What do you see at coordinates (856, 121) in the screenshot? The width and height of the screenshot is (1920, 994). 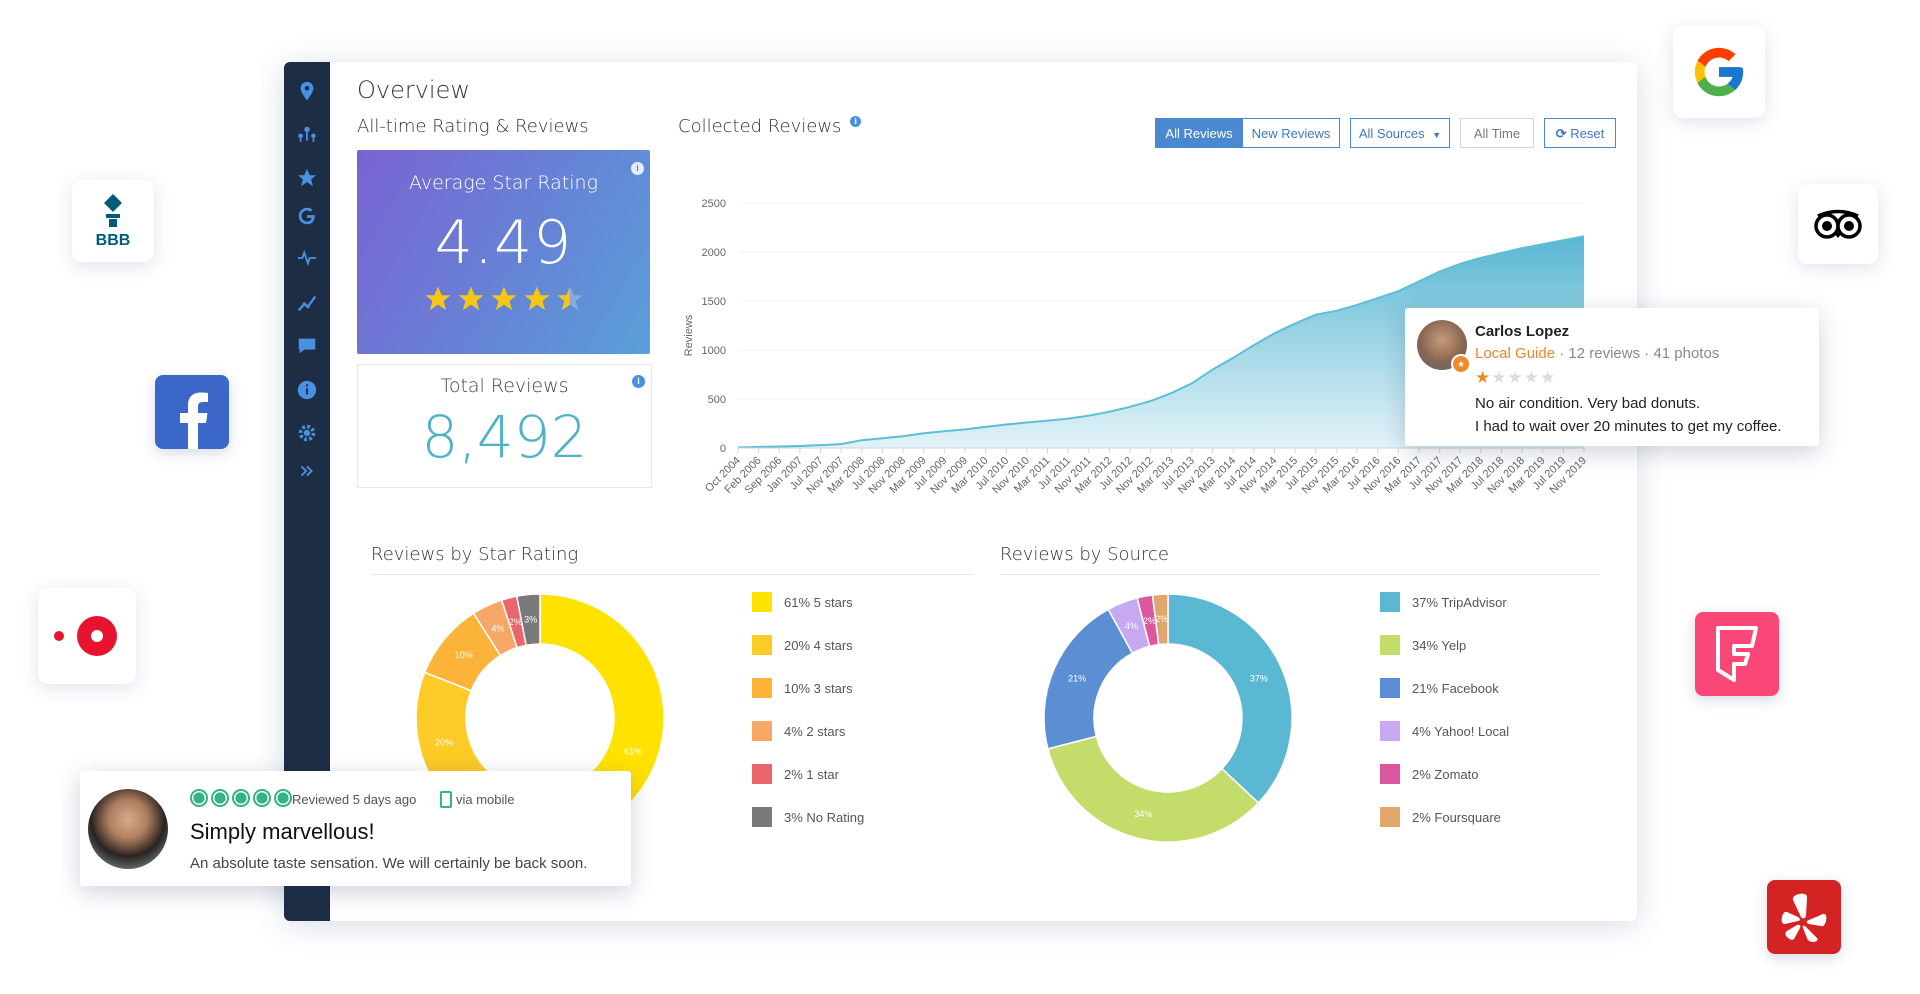 I see `collected-info-icon: i` at bounding box center [856, 121].